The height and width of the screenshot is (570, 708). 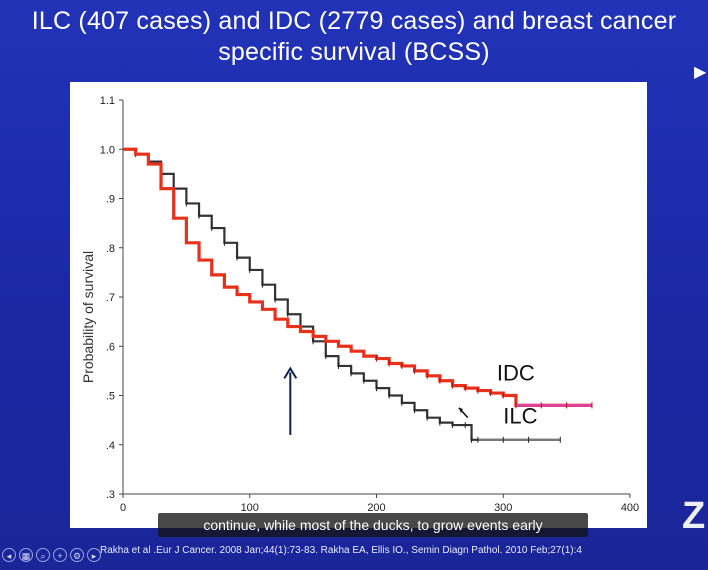 What do you see at coordinates (110, 298) in the screenshot?
I see `y-tick-label: .7` at bounding box center [110, 298].